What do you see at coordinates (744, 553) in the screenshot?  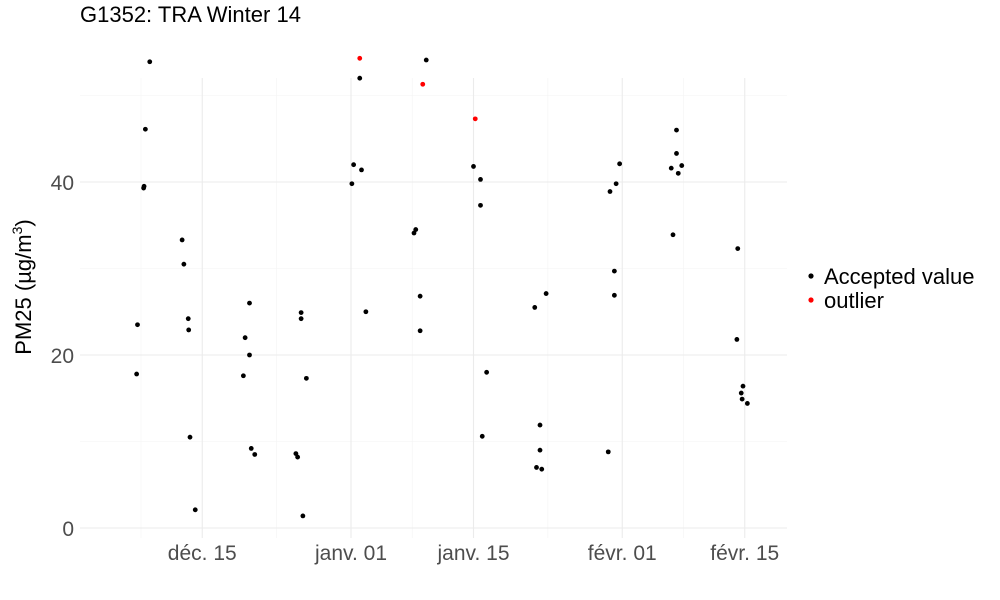 I see `x-tick-label: févr. 15` at bounding box center [744, 553].